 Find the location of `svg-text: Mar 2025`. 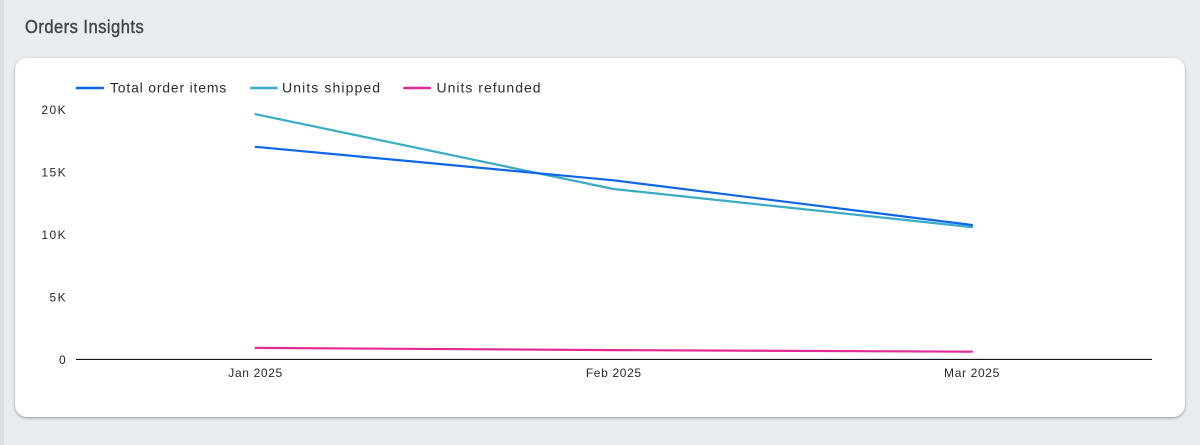

svg-text: Mar 2025 is located at coordinates (972, 373).